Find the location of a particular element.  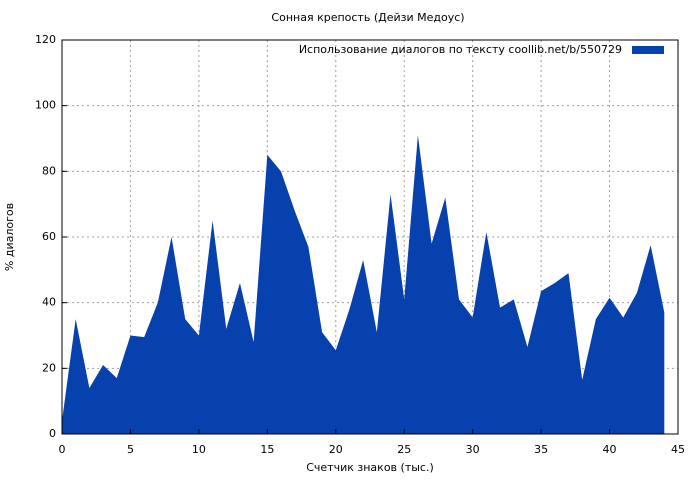

y-tick-label: 100 is located at coordinates (45, 105).